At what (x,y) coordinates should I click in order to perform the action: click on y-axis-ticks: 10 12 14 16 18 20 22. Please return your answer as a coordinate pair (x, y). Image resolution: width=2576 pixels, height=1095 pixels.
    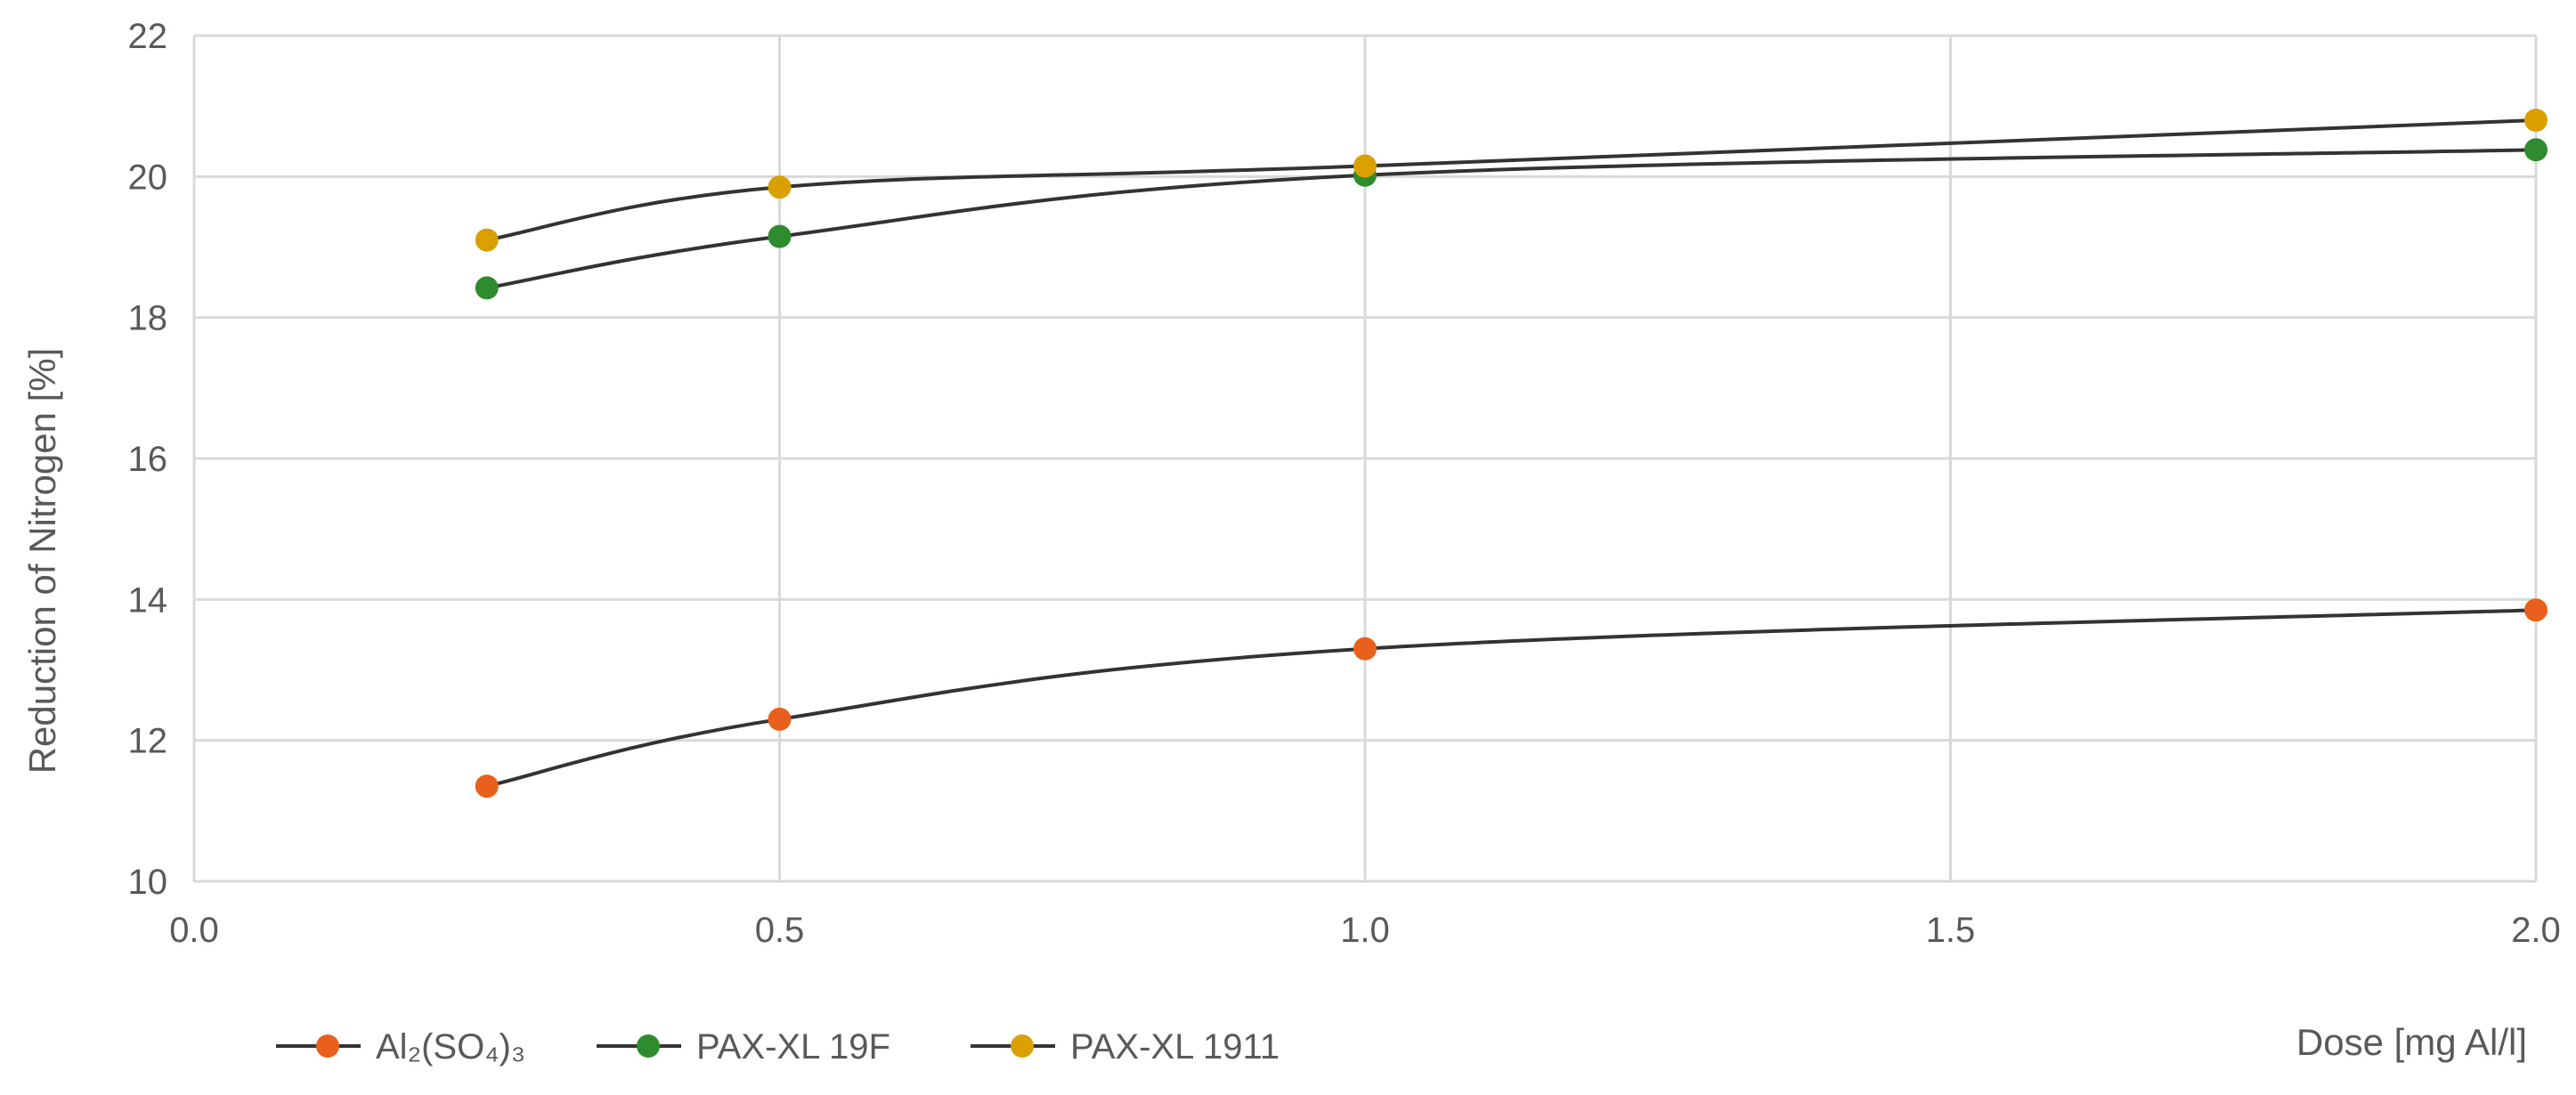
    Looking at the image, I should click on (148, 459).